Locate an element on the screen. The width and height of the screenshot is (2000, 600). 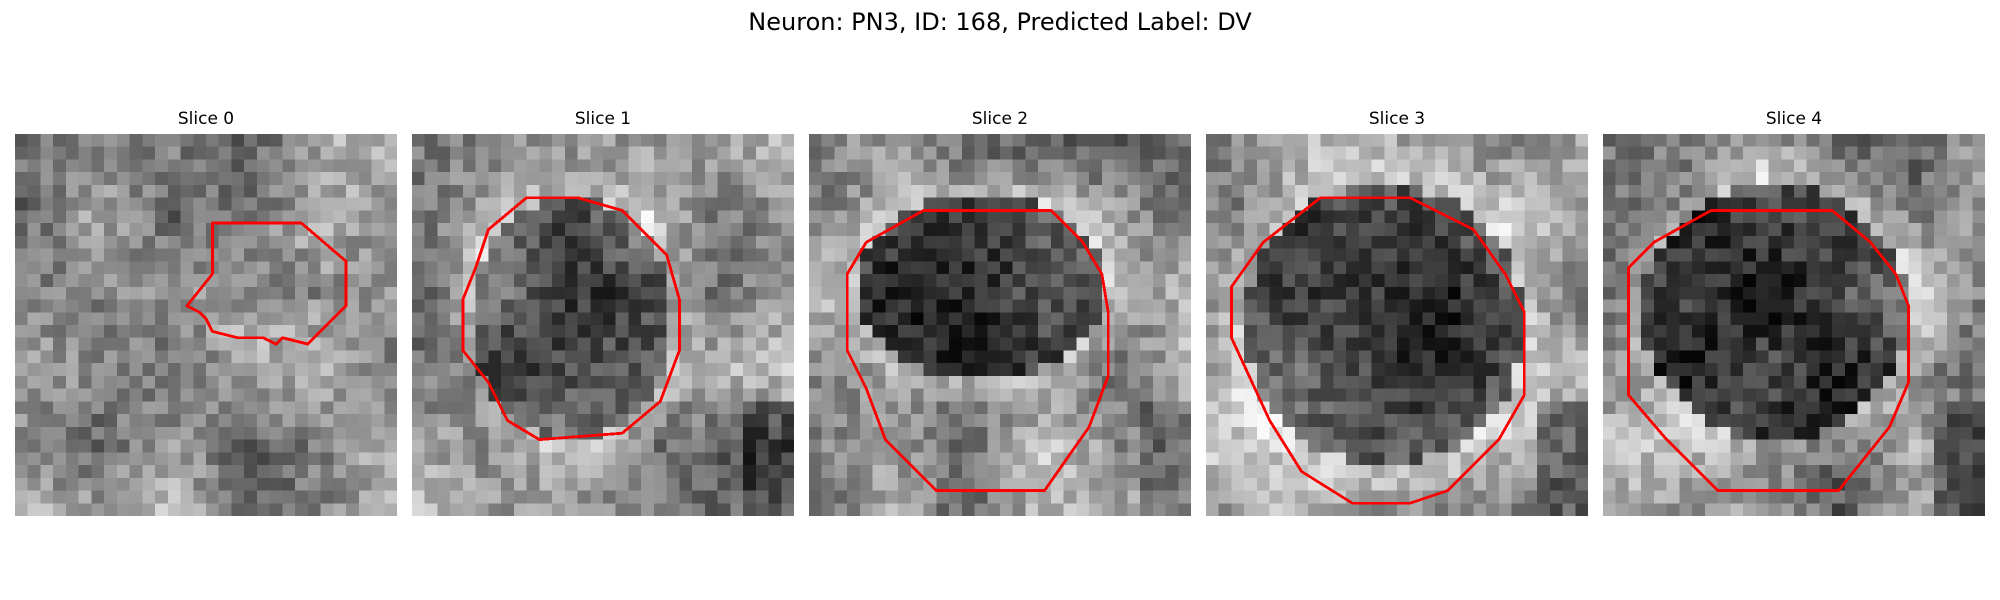
slice-panel-1: Slice 1 is located at coordinates (603, 313).